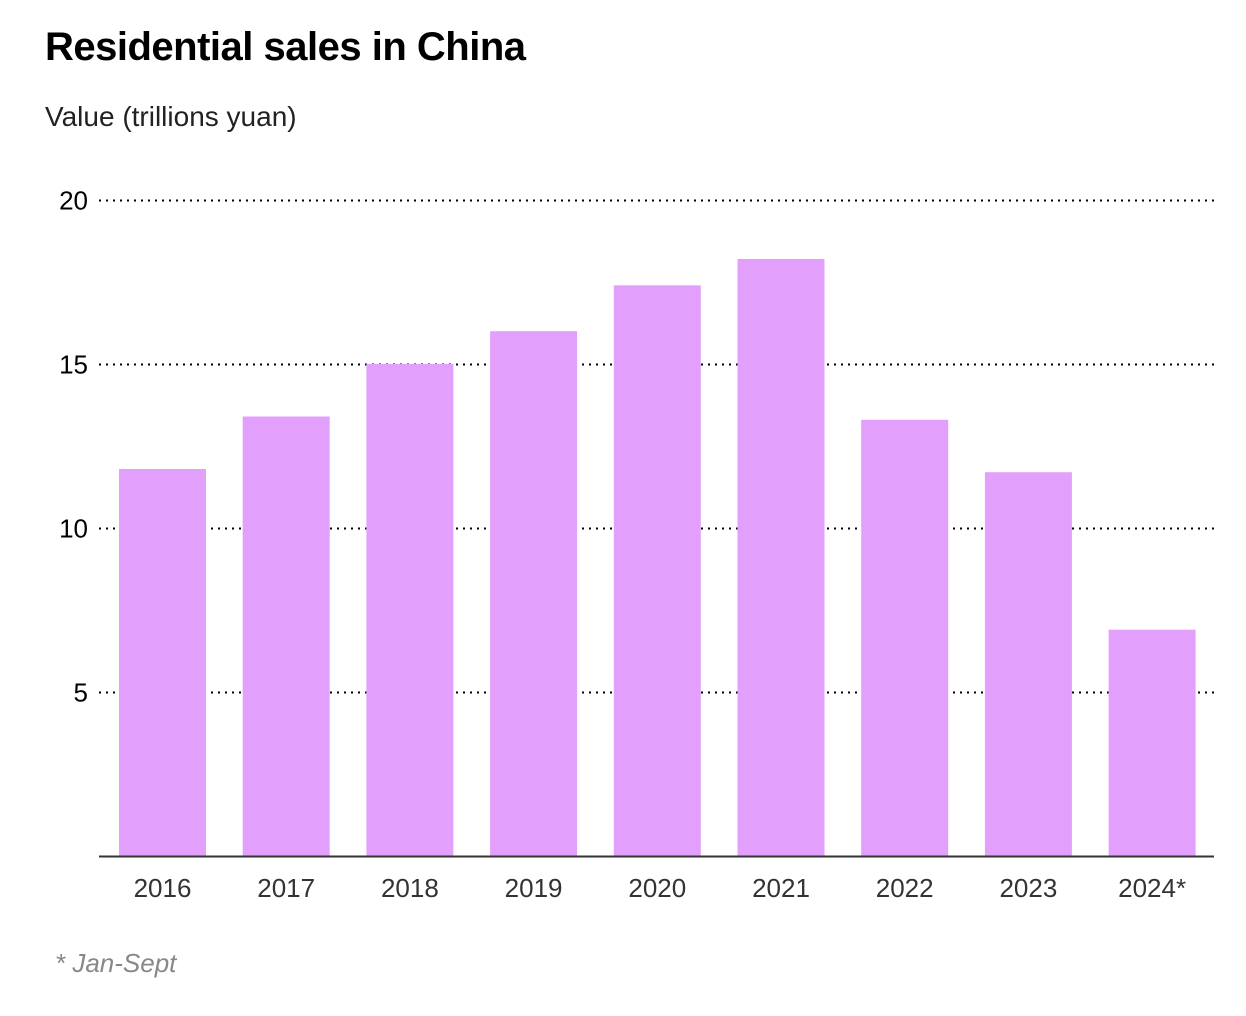 Image resolution: width=1246 pixels, height=1016 pixels. What do you see at coordinates (657, 888) in the screenshot?
I see `x-tick-label: 2020` at bounding box center [657, 888].